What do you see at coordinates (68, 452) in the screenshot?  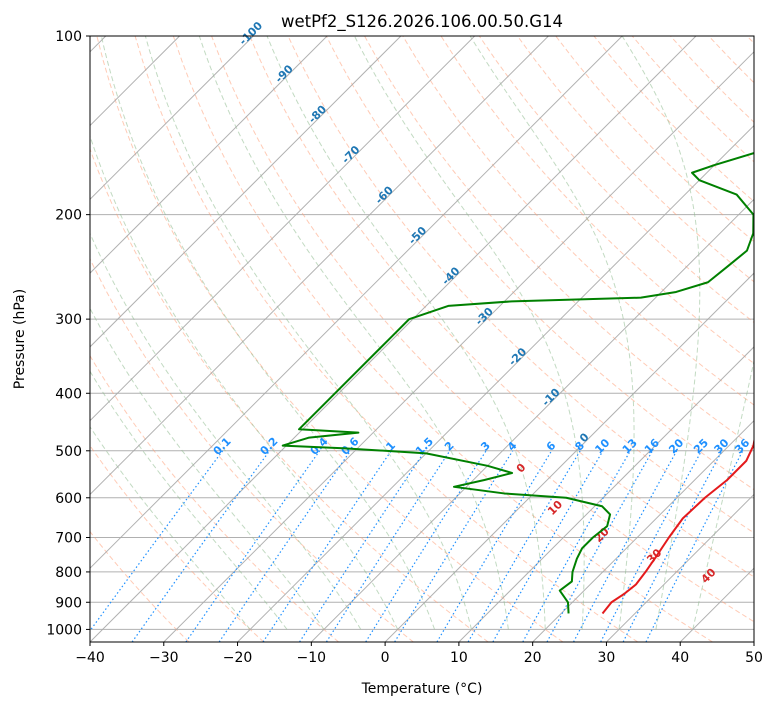 I see `y-tick-label: 500` at bounding box center [68, 452].